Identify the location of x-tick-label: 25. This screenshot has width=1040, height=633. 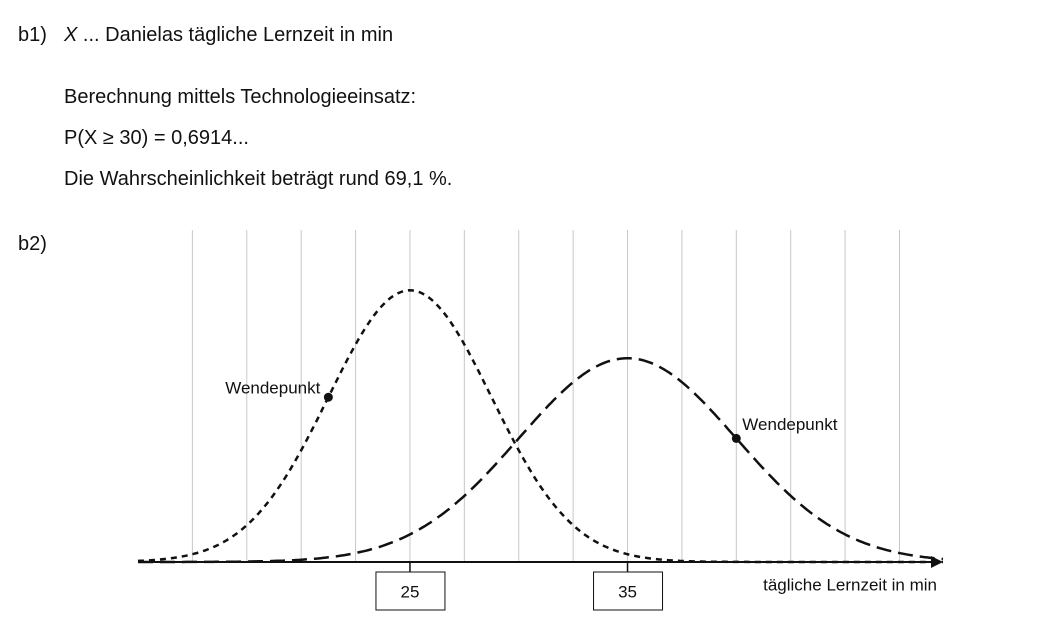
(409, 591).